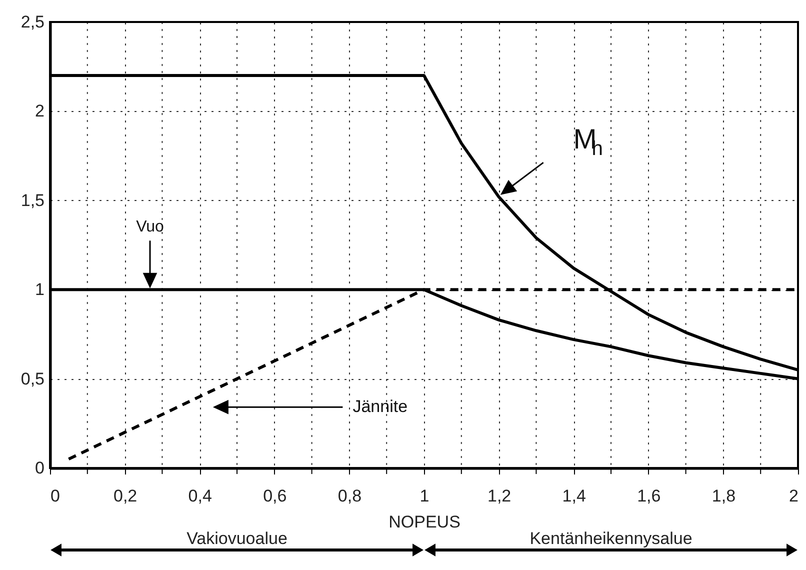 This screenshot has width=806, height=570. What do you see at coordinates (649, 496) in the screenshot?
I see `x-tick-label: 1,6` at bounding box center [649, 496].